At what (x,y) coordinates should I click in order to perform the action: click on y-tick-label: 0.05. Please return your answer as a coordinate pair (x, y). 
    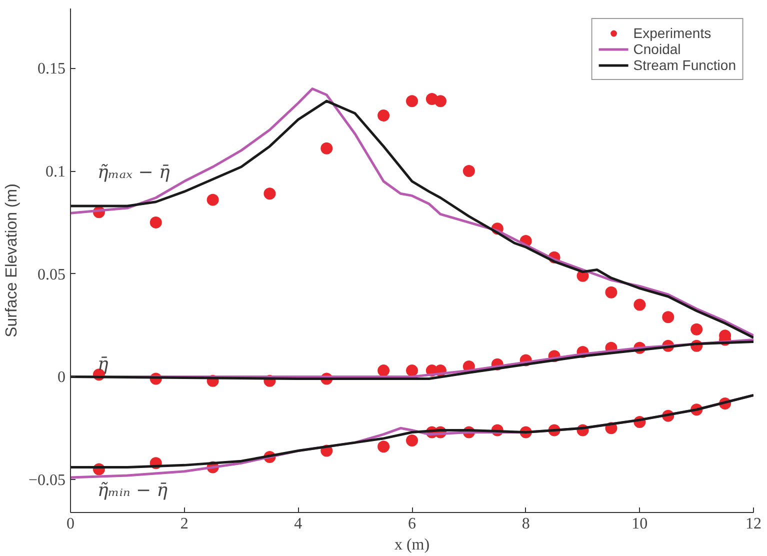
    Looking at the image, I should click on (52, 275).